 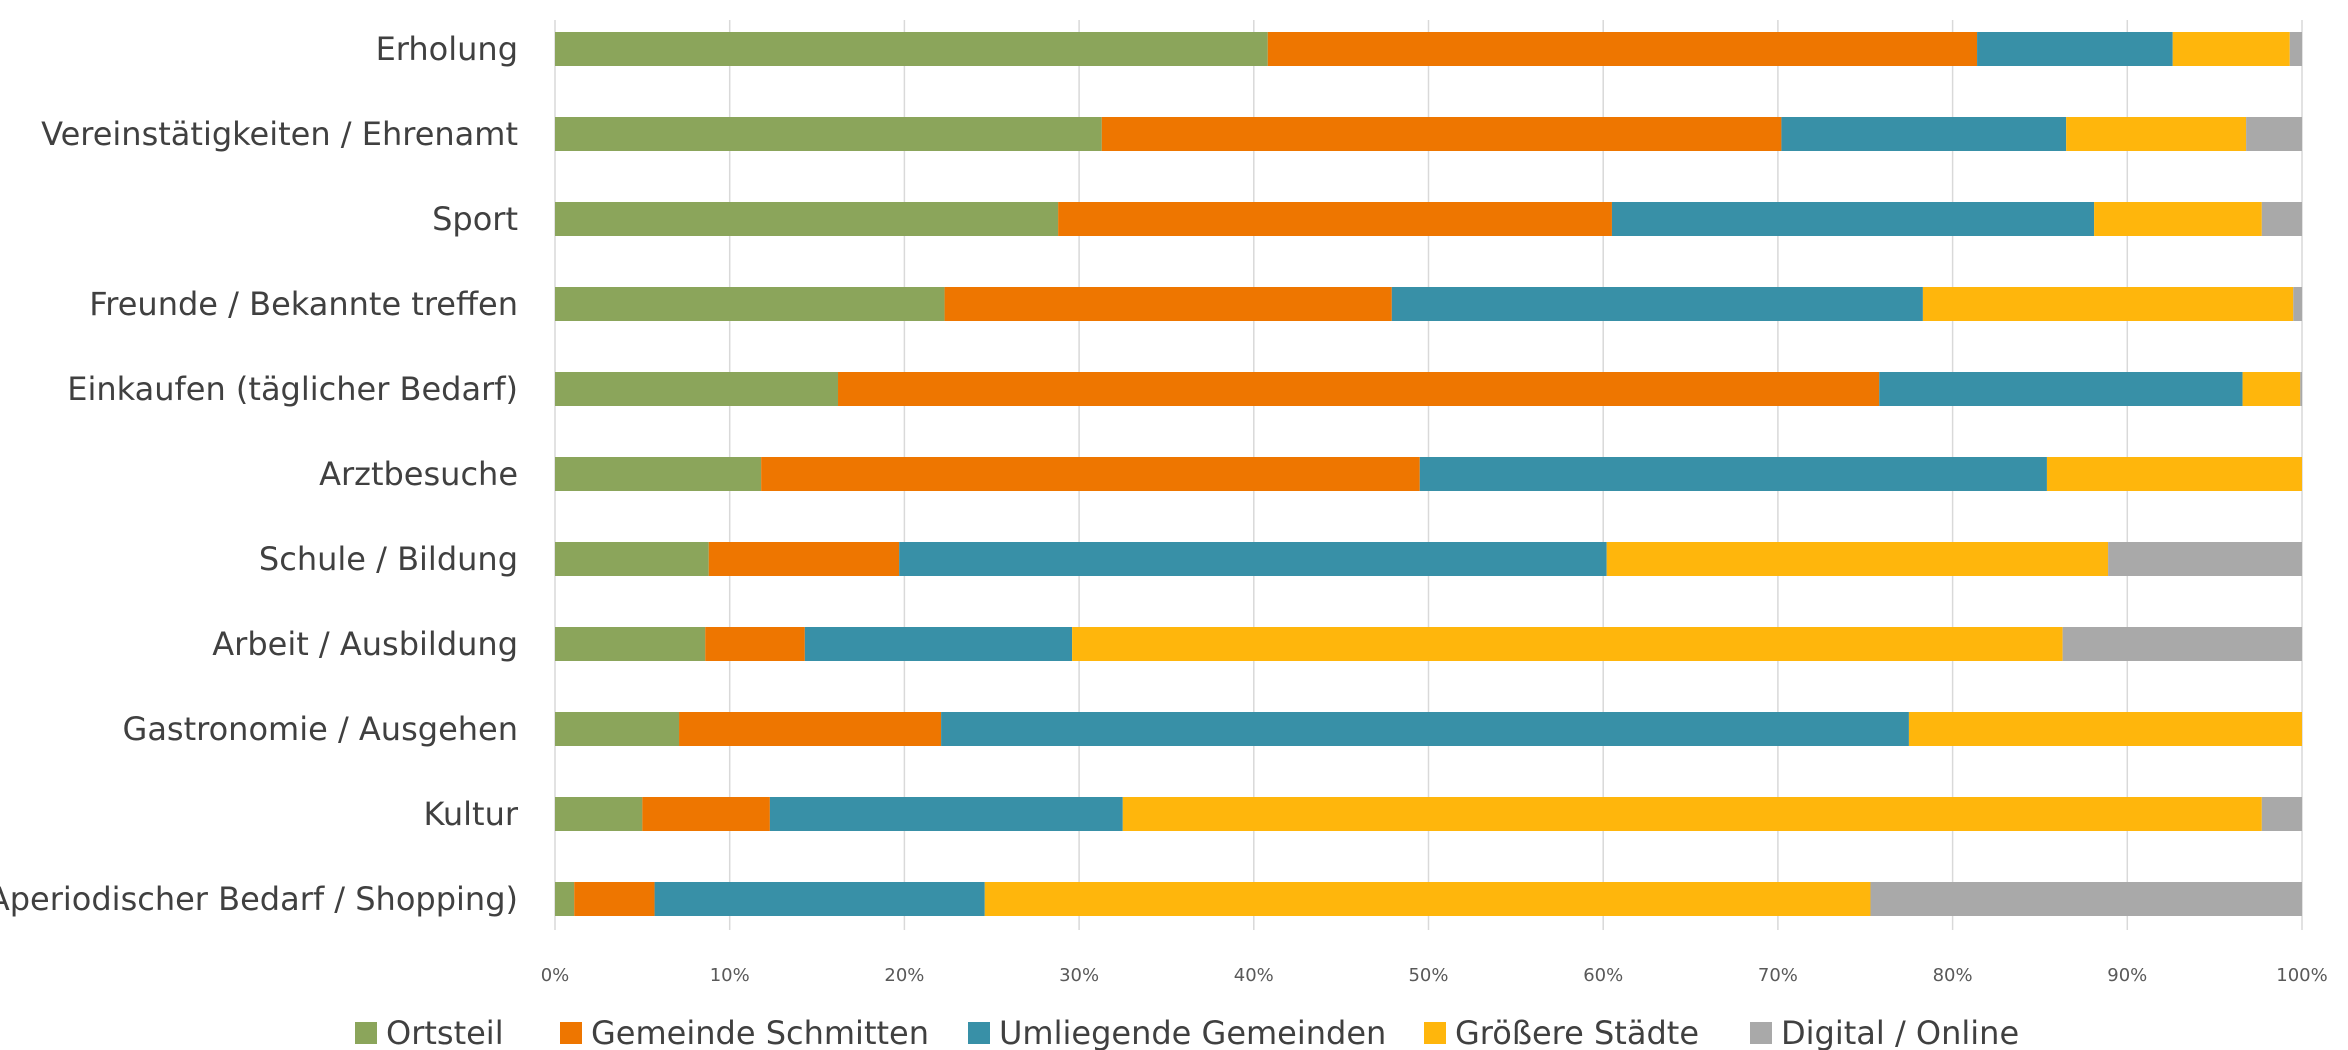 What do you see at coordinates (1428, 975) in the screenshot?
I see `x-tick-label: 50%` at bounding box center [1428, 975].